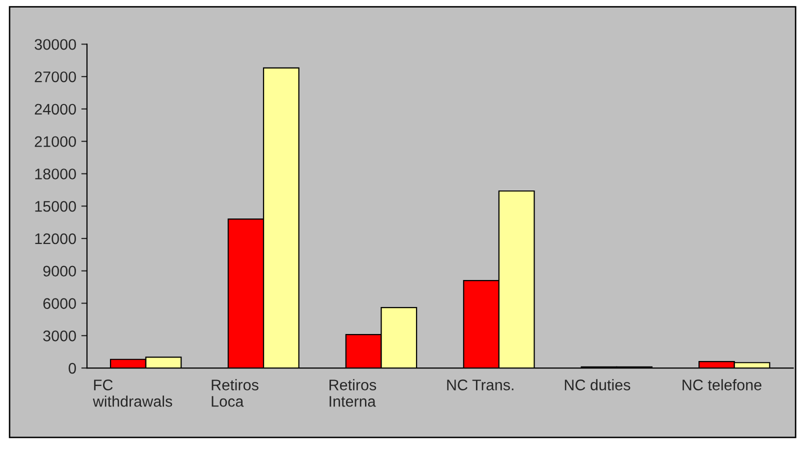 This screenshot has width=798, height=451. What do you see at coordinates (480, 385) in the screenshot?
I see `x-tick-label: NC Trans.` at bounding box center [480, 385].